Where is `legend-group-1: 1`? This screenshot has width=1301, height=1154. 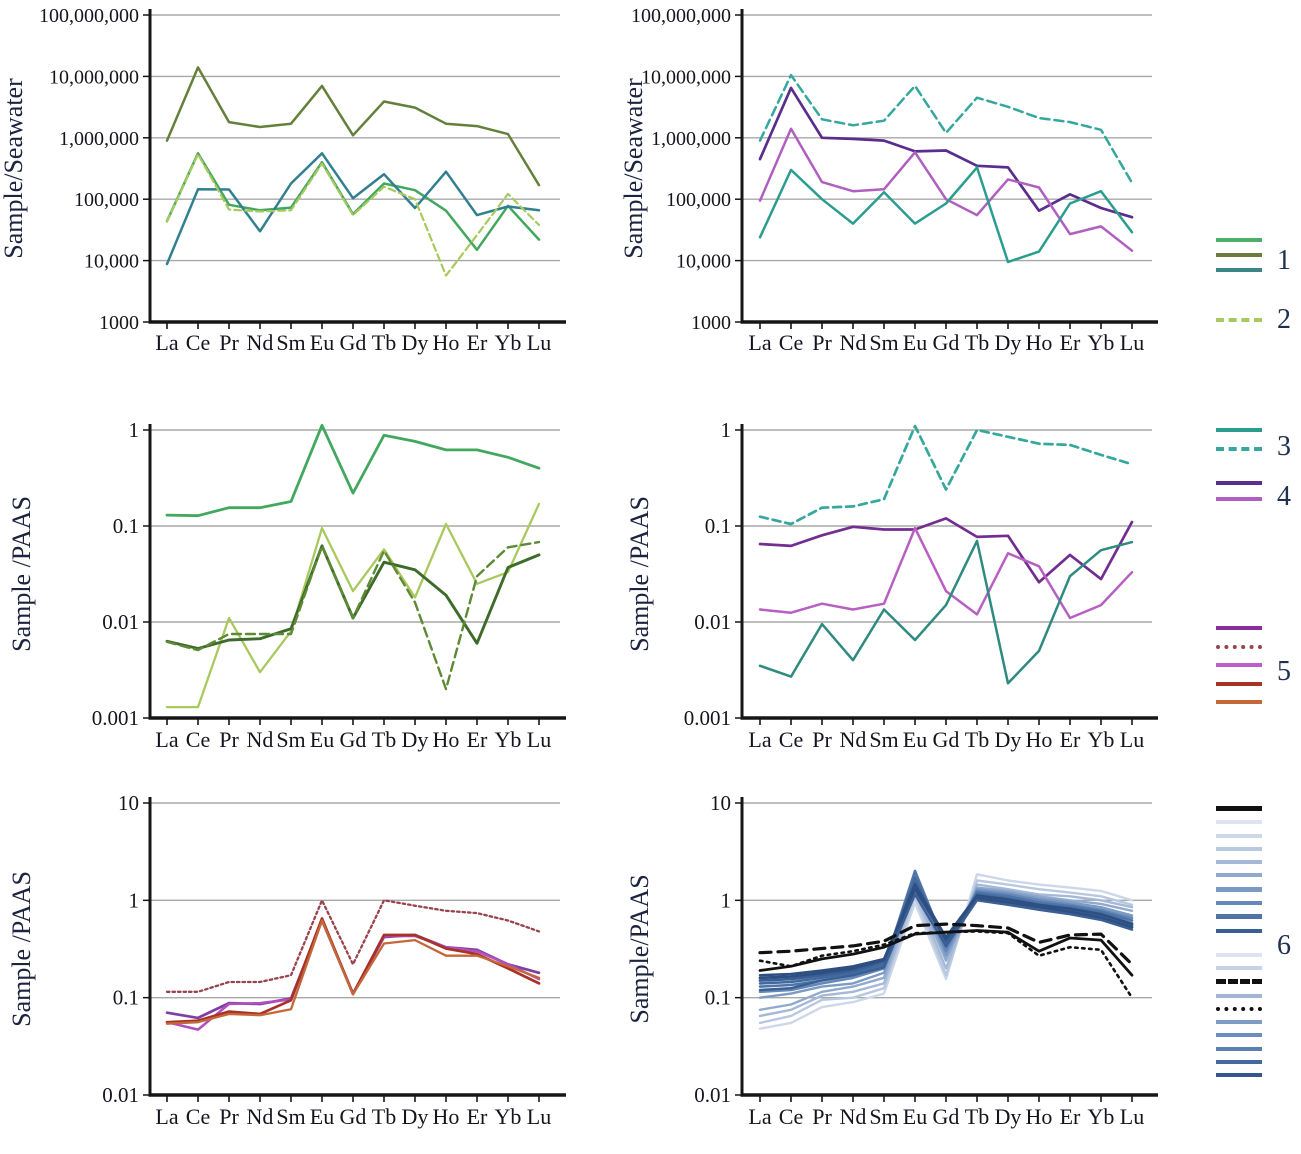
legend-group-1: 1 is located at coordinates (1253, 260).